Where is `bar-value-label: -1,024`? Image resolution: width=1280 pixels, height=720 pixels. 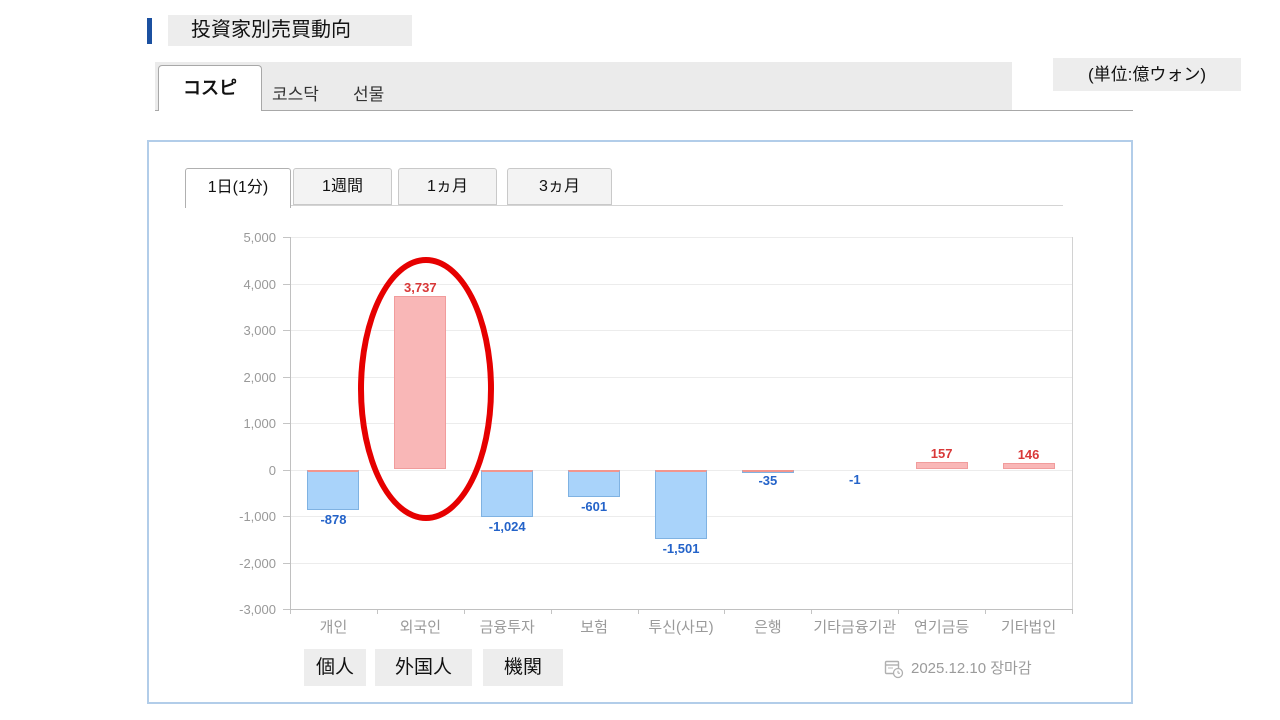
bar-value-label: -1,024 is located at coordinates (507, 527).